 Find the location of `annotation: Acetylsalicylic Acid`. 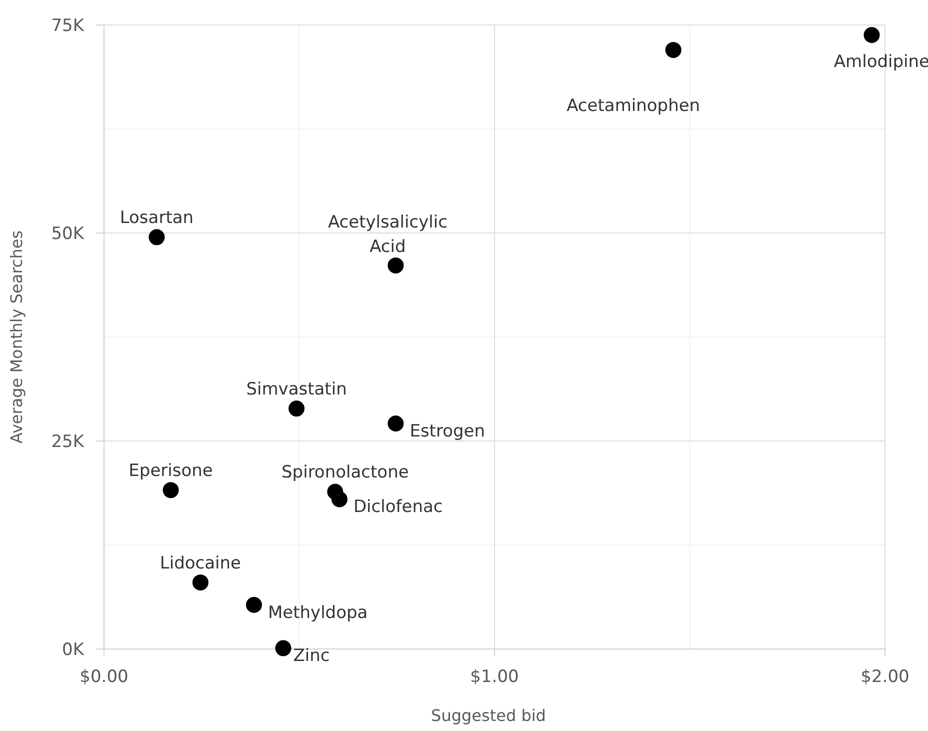

annotation: Acetylsalicylic Acid is located at coordinates (388, 235).